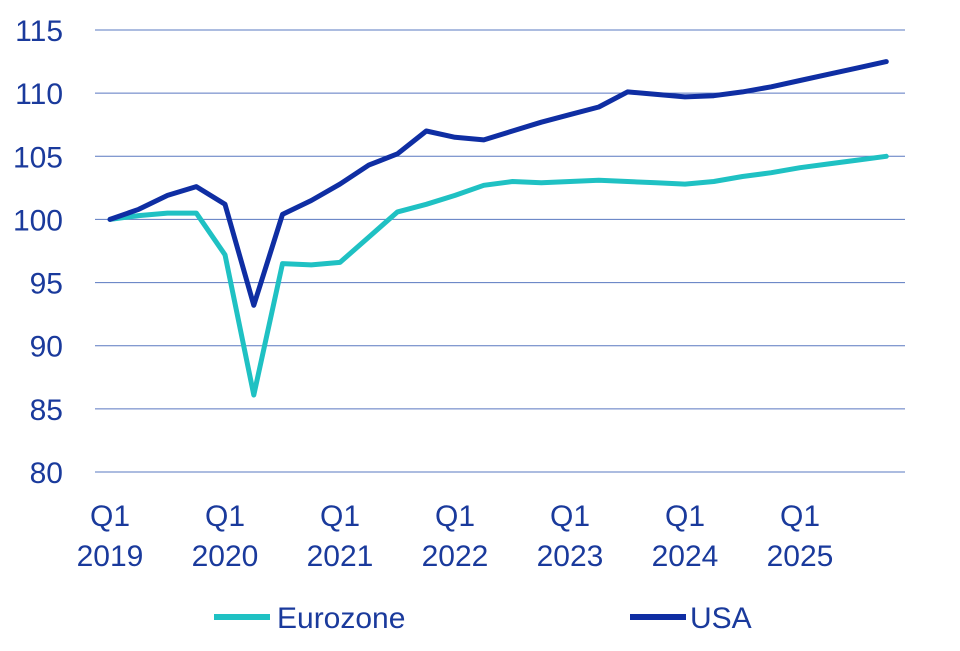  I want to click on y-tick-label-110: 110, so click(39, 94).